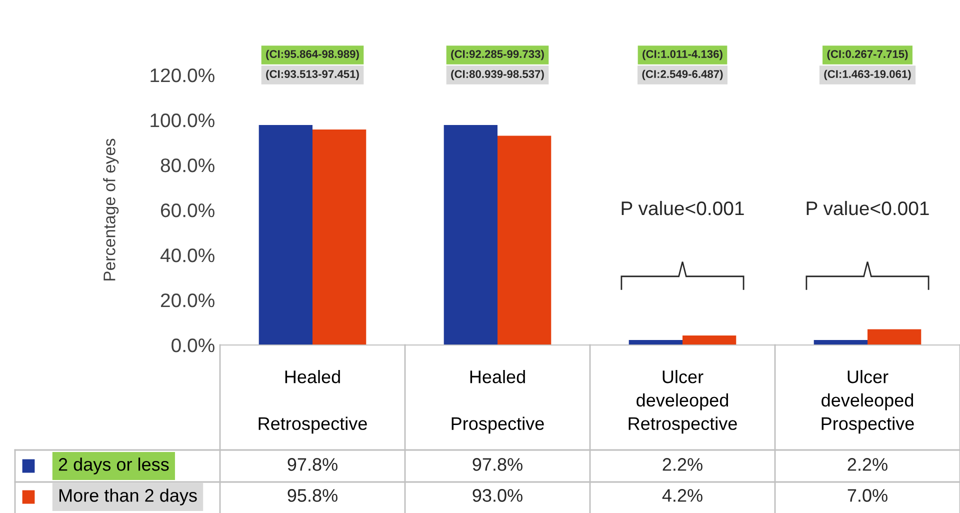 The width and height of the screenshot is (960, 513). I want to click on annotation: (CI:80.939-98.537), so click(497, 75).